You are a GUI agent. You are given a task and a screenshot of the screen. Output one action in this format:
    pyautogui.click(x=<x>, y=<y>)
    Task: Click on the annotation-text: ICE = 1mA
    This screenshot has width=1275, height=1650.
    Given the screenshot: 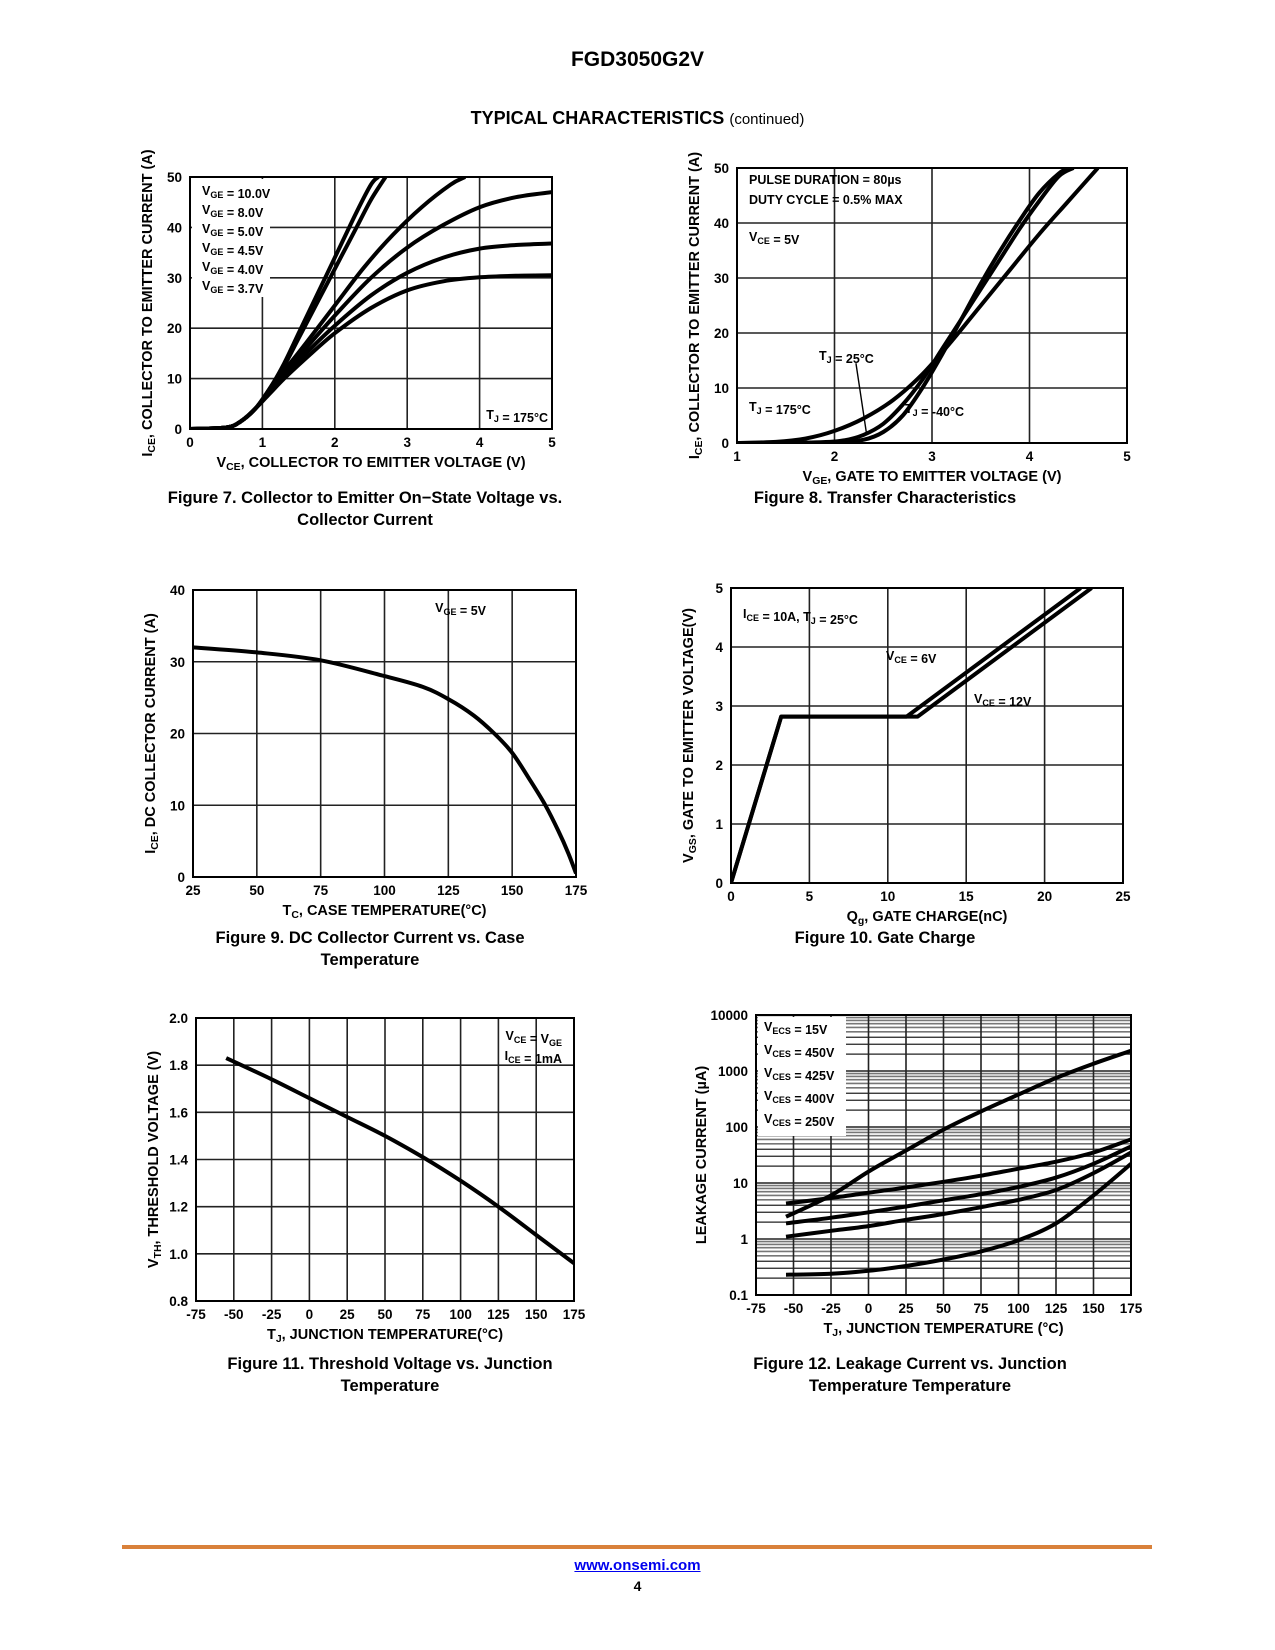 What is the action you would take?
    pyautogui.click(x=533, y=1057)
    